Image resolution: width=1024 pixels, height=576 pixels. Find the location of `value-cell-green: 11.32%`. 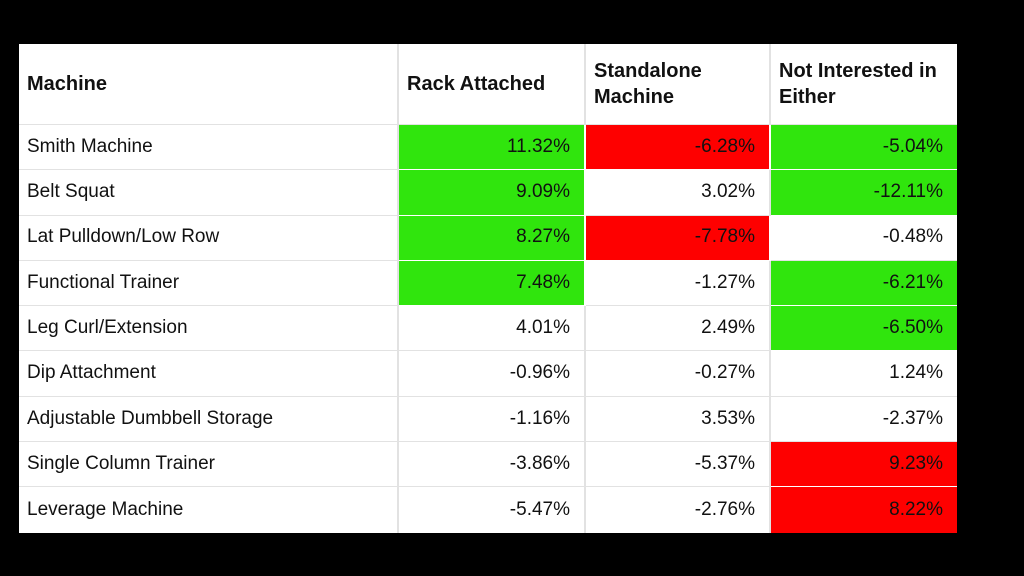

value-cell-green: 11.32% is located at coordinates (492, 148).